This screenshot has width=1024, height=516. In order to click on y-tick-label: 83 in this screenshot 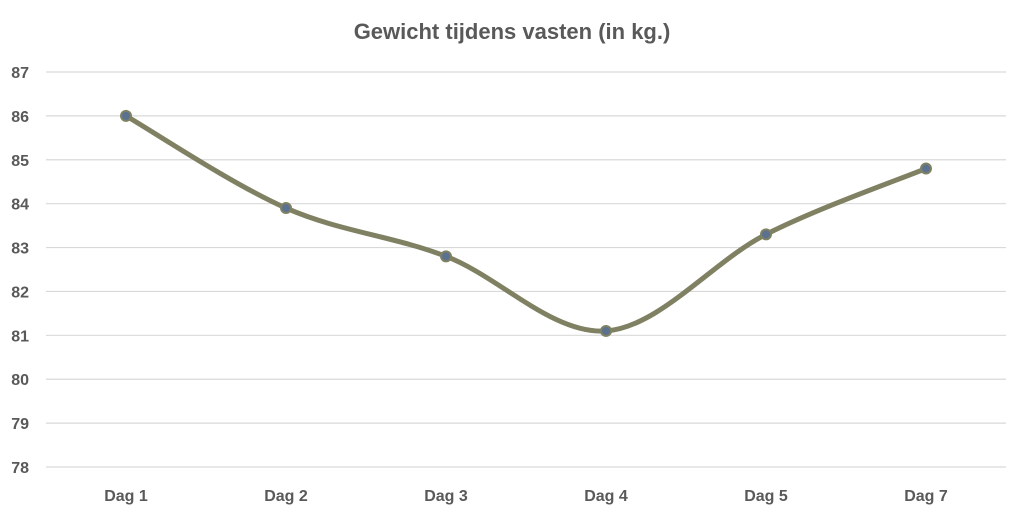, I will do `click(20, 249)`.